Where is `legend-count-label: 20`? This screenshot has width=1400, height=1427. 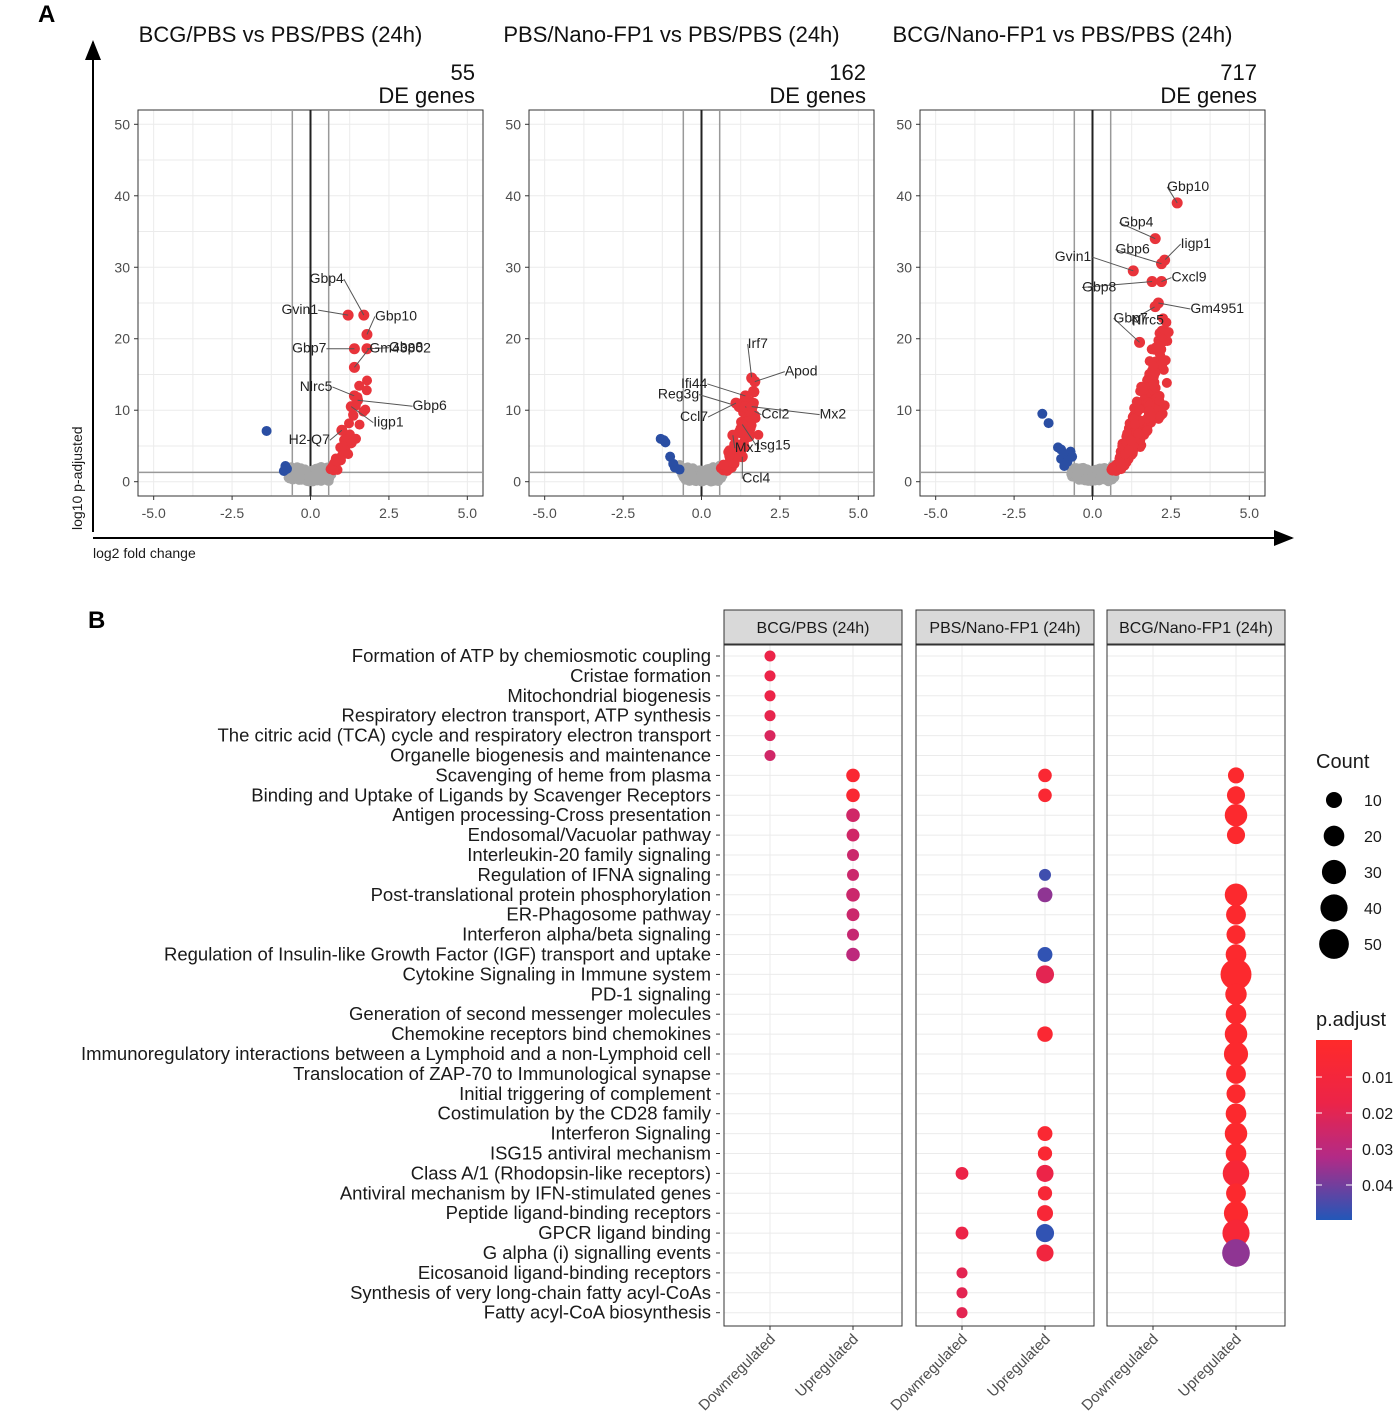 legend-count-label: 20 is located at coordinates (1373, 837).